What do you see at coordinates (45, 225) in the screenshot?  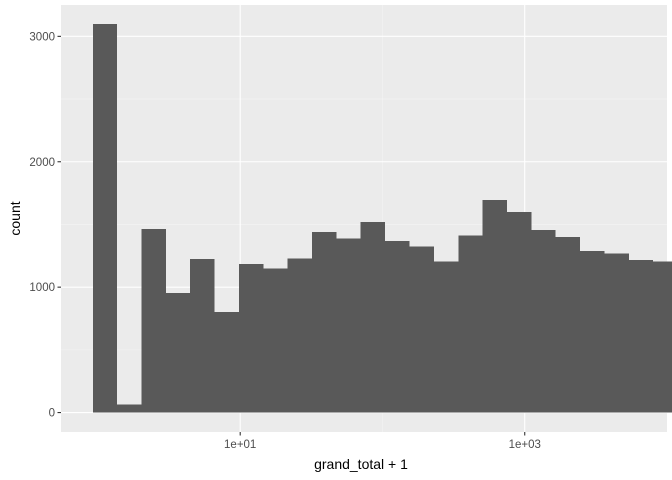 I see `y-axis: 0 1000 2000 3000` at bounding box center [45, 225].